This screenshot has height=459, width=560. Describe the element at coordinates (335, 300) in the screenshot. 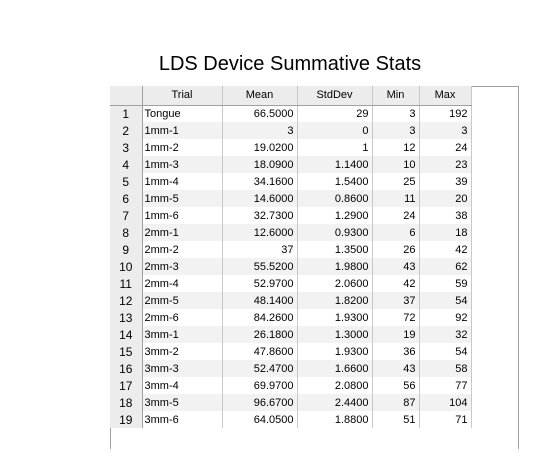

I see `cell-stddev: 1.8200` at that location.